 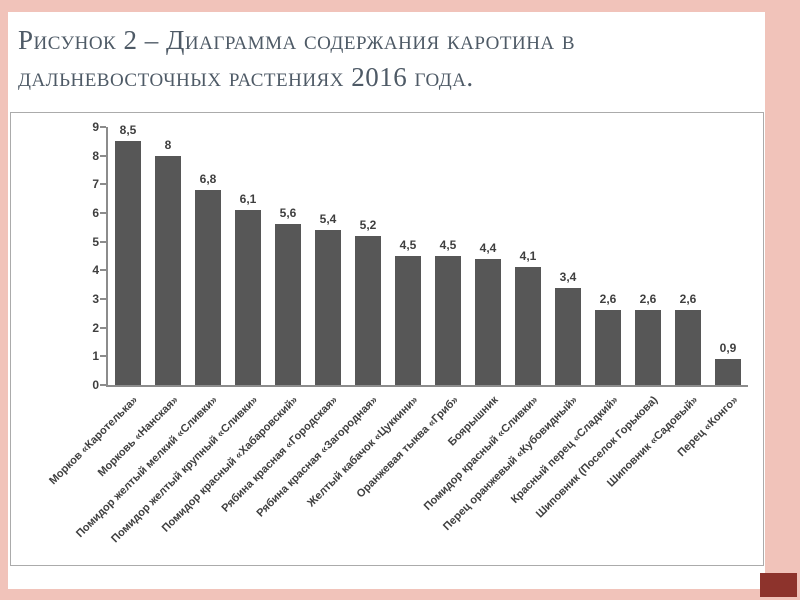 I want to click on slide-border-left, so click(x=4, y=300).